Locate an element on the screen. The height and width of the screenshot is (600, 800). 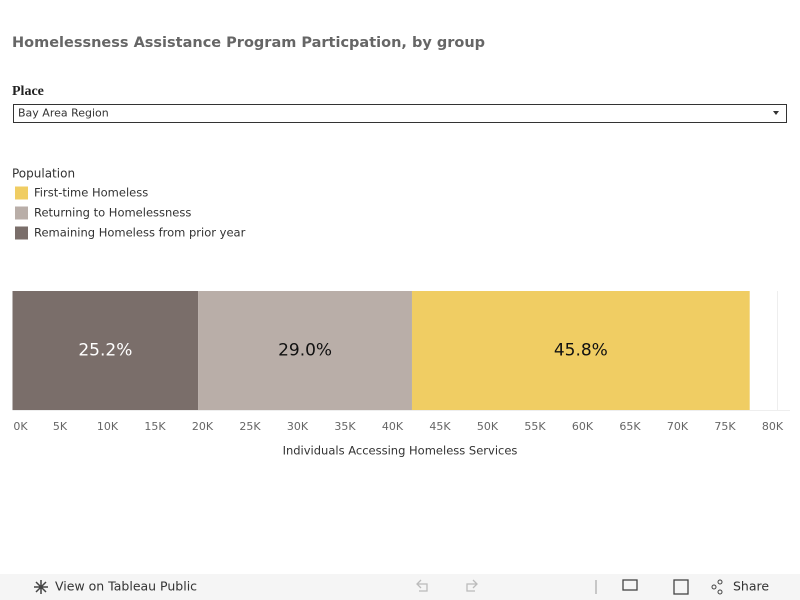
x-tick-label: 0K is located at coordinates (20, 426).